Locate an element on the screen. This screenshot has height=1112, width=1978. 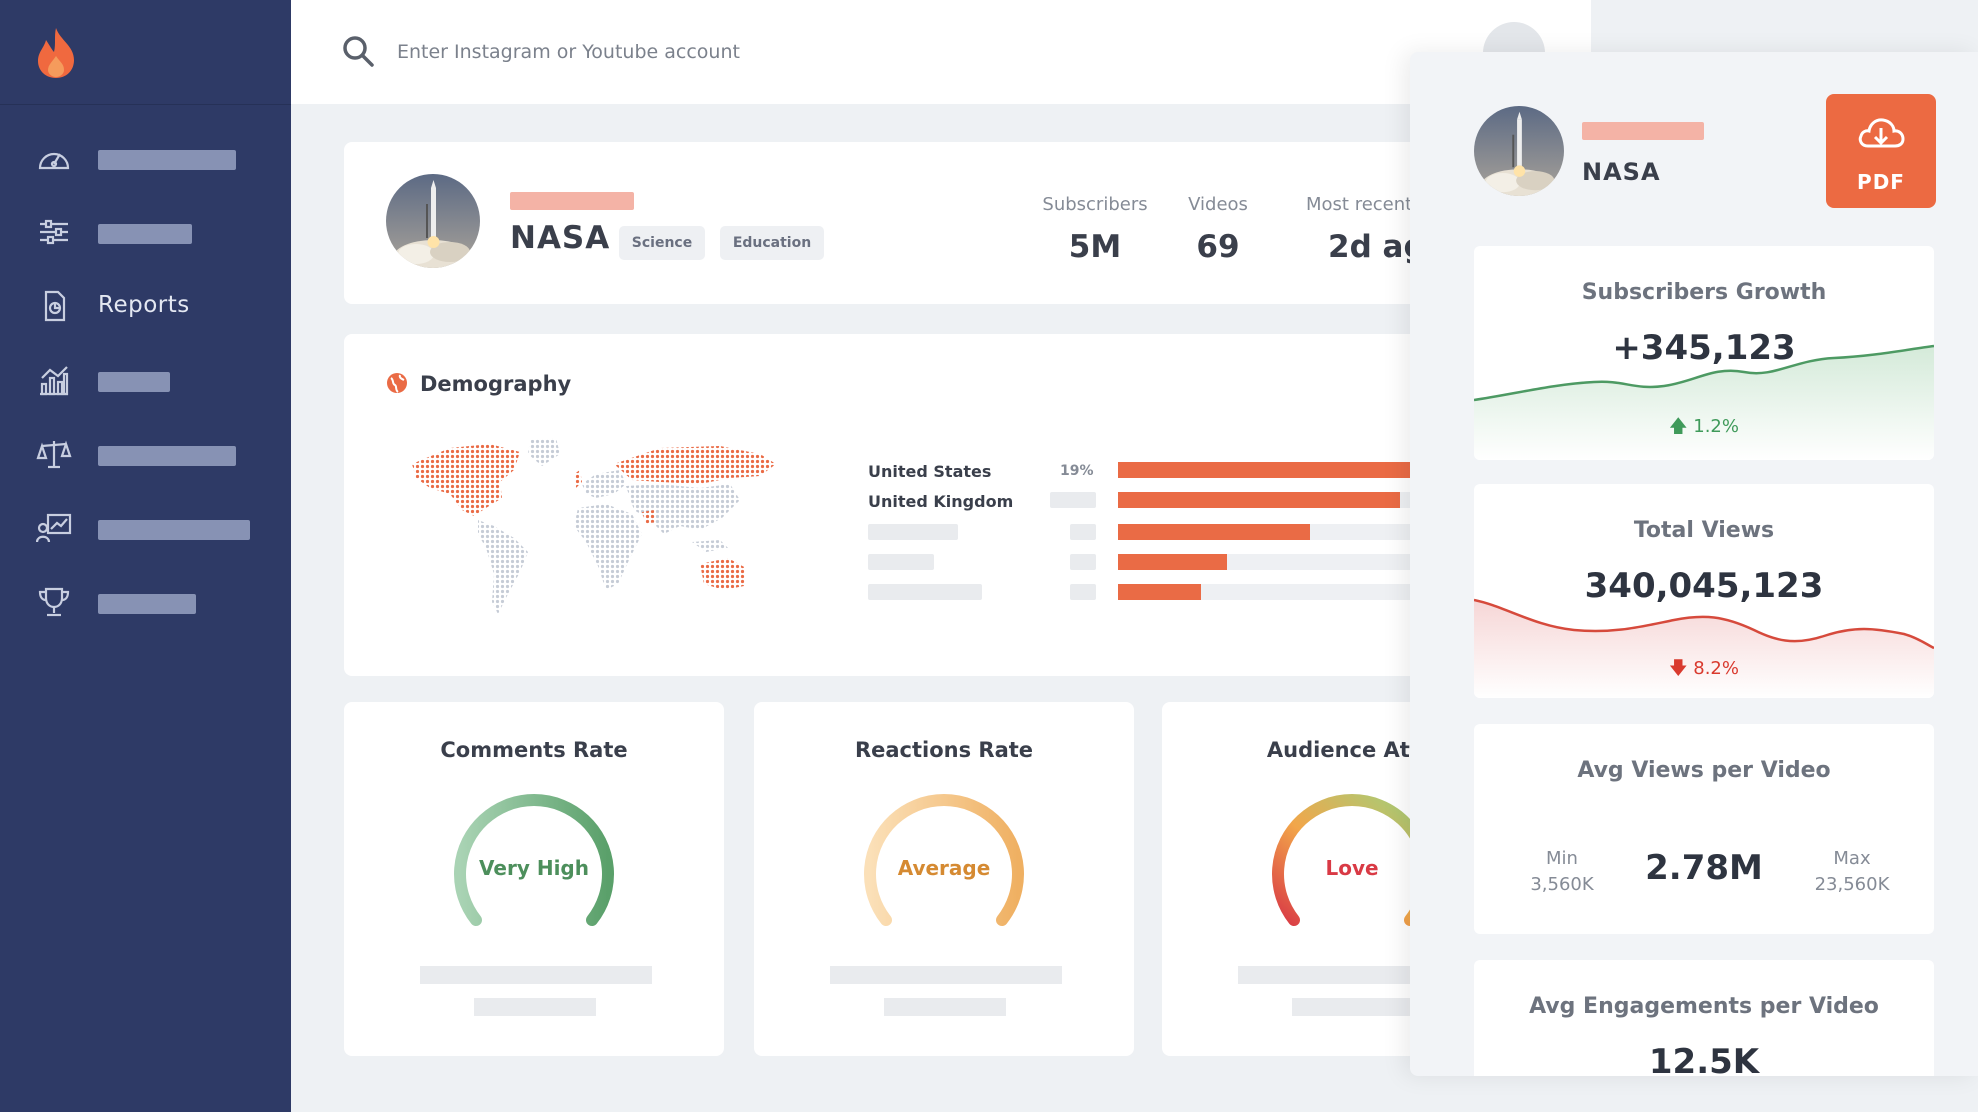
globe-icon is located at coordinates (397, 383).